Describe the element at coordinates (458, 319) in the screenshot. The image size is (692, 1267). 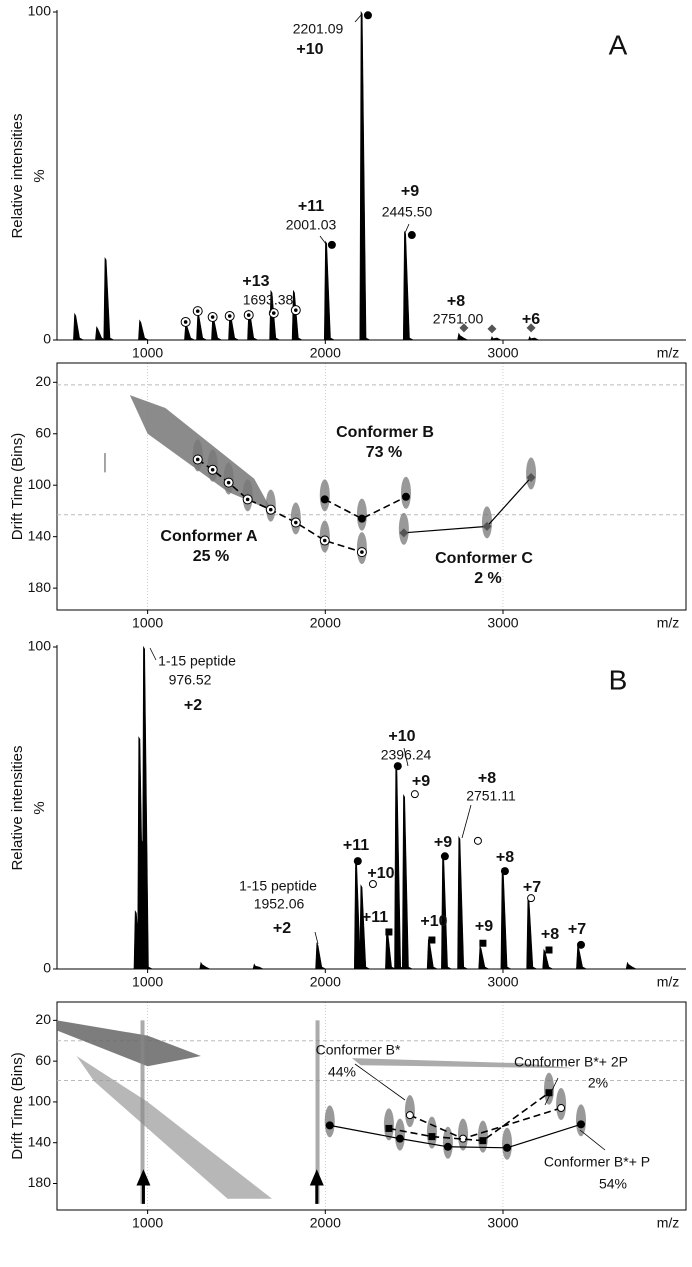
I see `annotation: 2751.00` at that location.